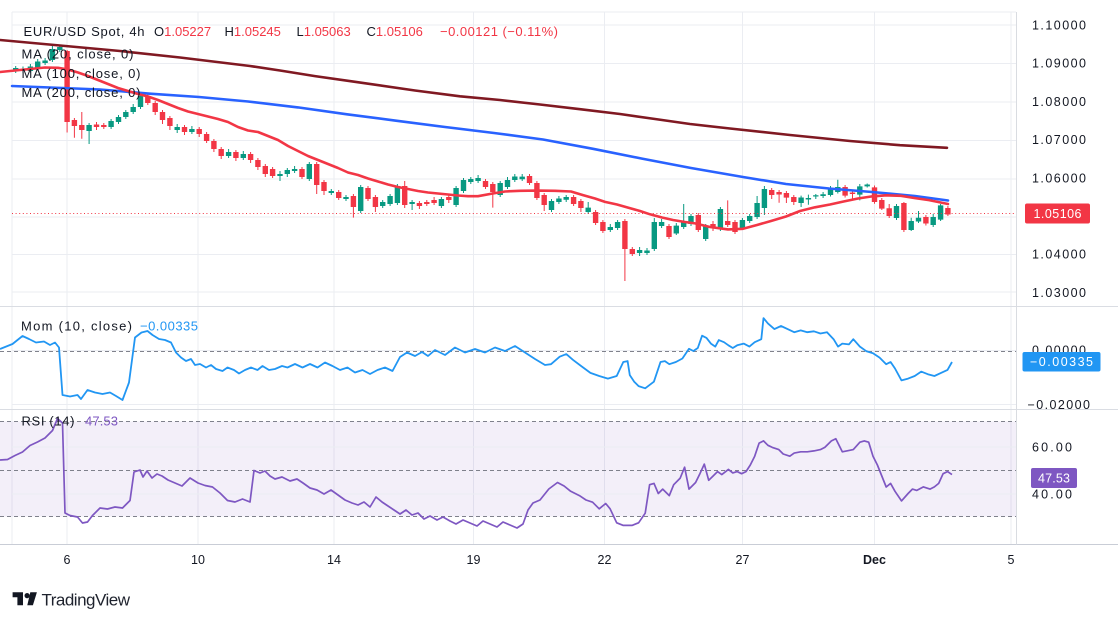 This screenshot has width=1118, height=621. Describe the element at coordinates (395, 31) in the screenshot. I see `svg-text: C1.05106` at that location.